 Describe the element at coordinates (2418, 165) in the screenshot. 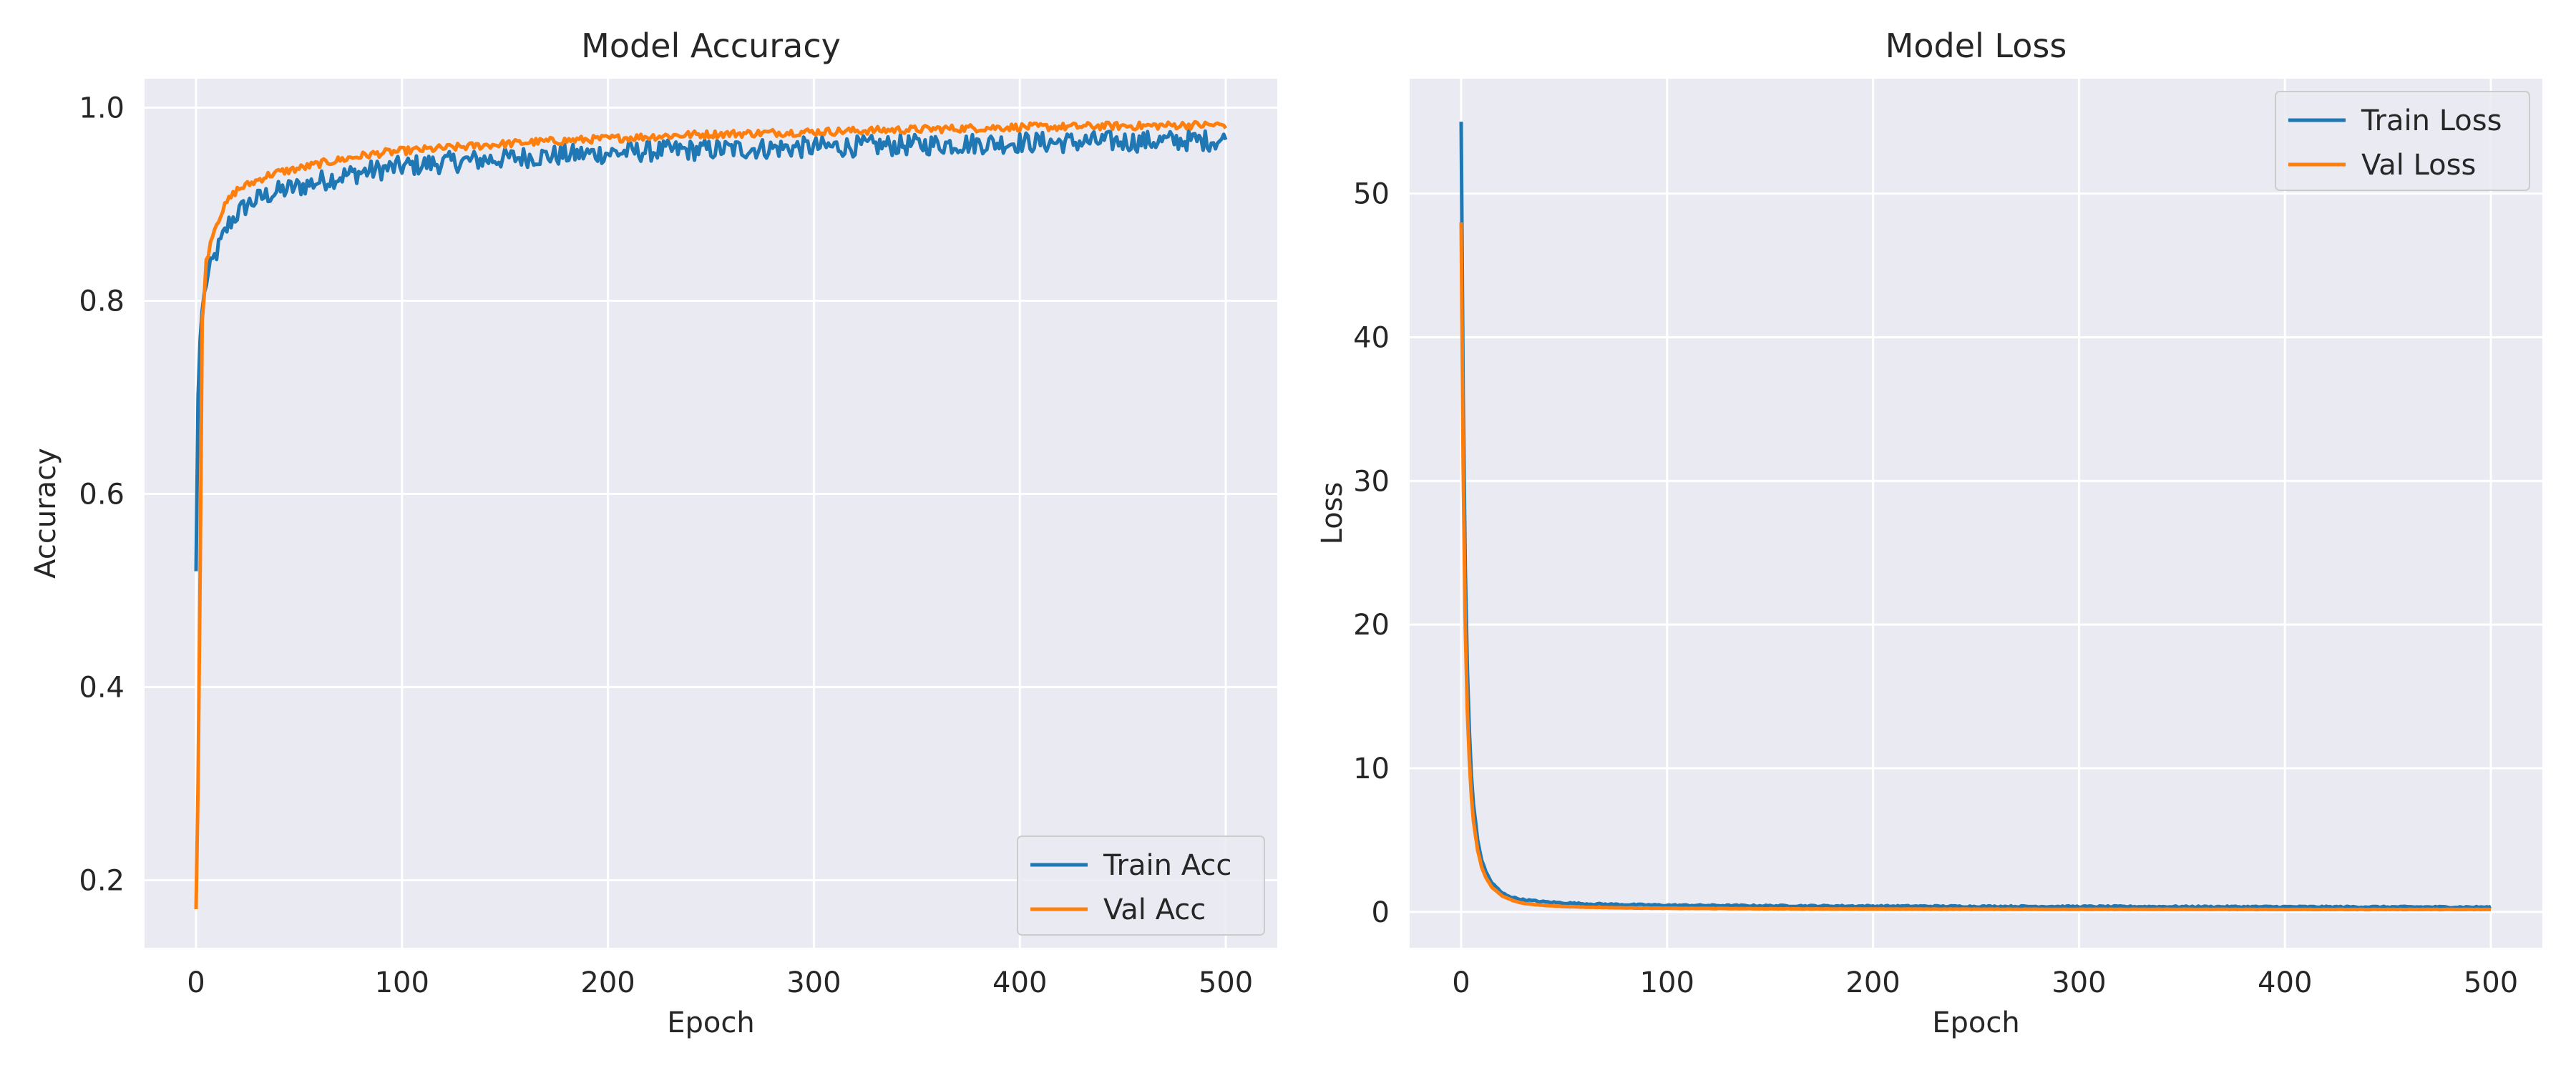

I see `legend-label: Val Loss` at that location.